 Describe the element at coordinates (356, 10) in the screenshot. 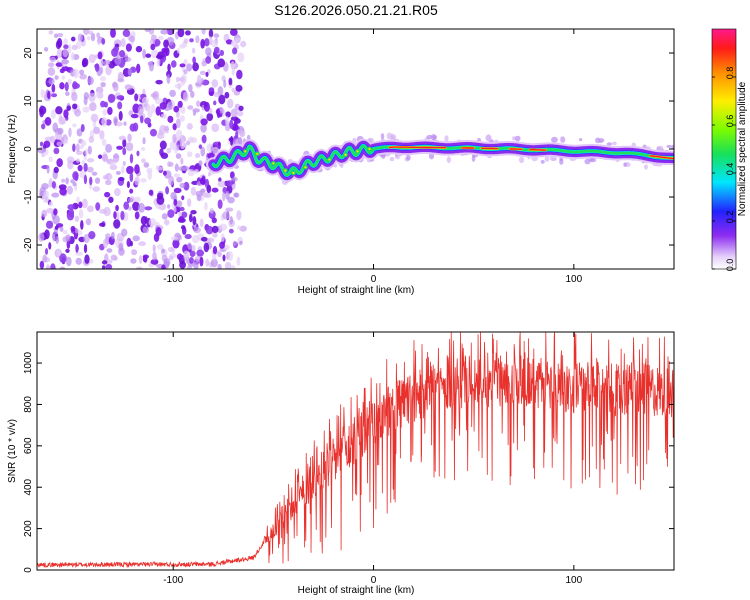

I see `figure-title: S126.2026.050.21.21.R05` at that location.